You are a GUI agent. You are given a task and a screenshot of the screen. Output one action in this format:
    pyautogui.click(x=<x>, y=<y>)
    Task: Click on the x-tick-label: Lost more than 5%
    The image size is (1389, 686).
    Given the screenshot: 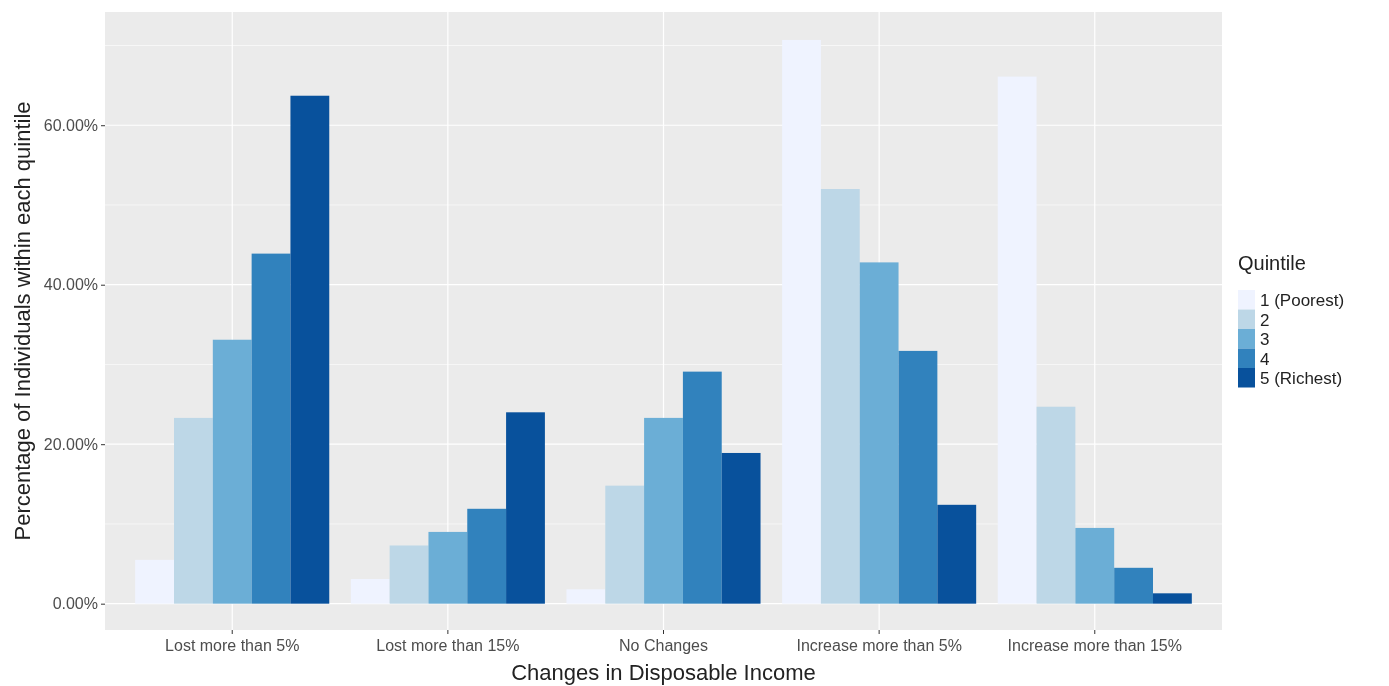 What is the action you would take?
    pyautogui.click(x=232, y=646)
    